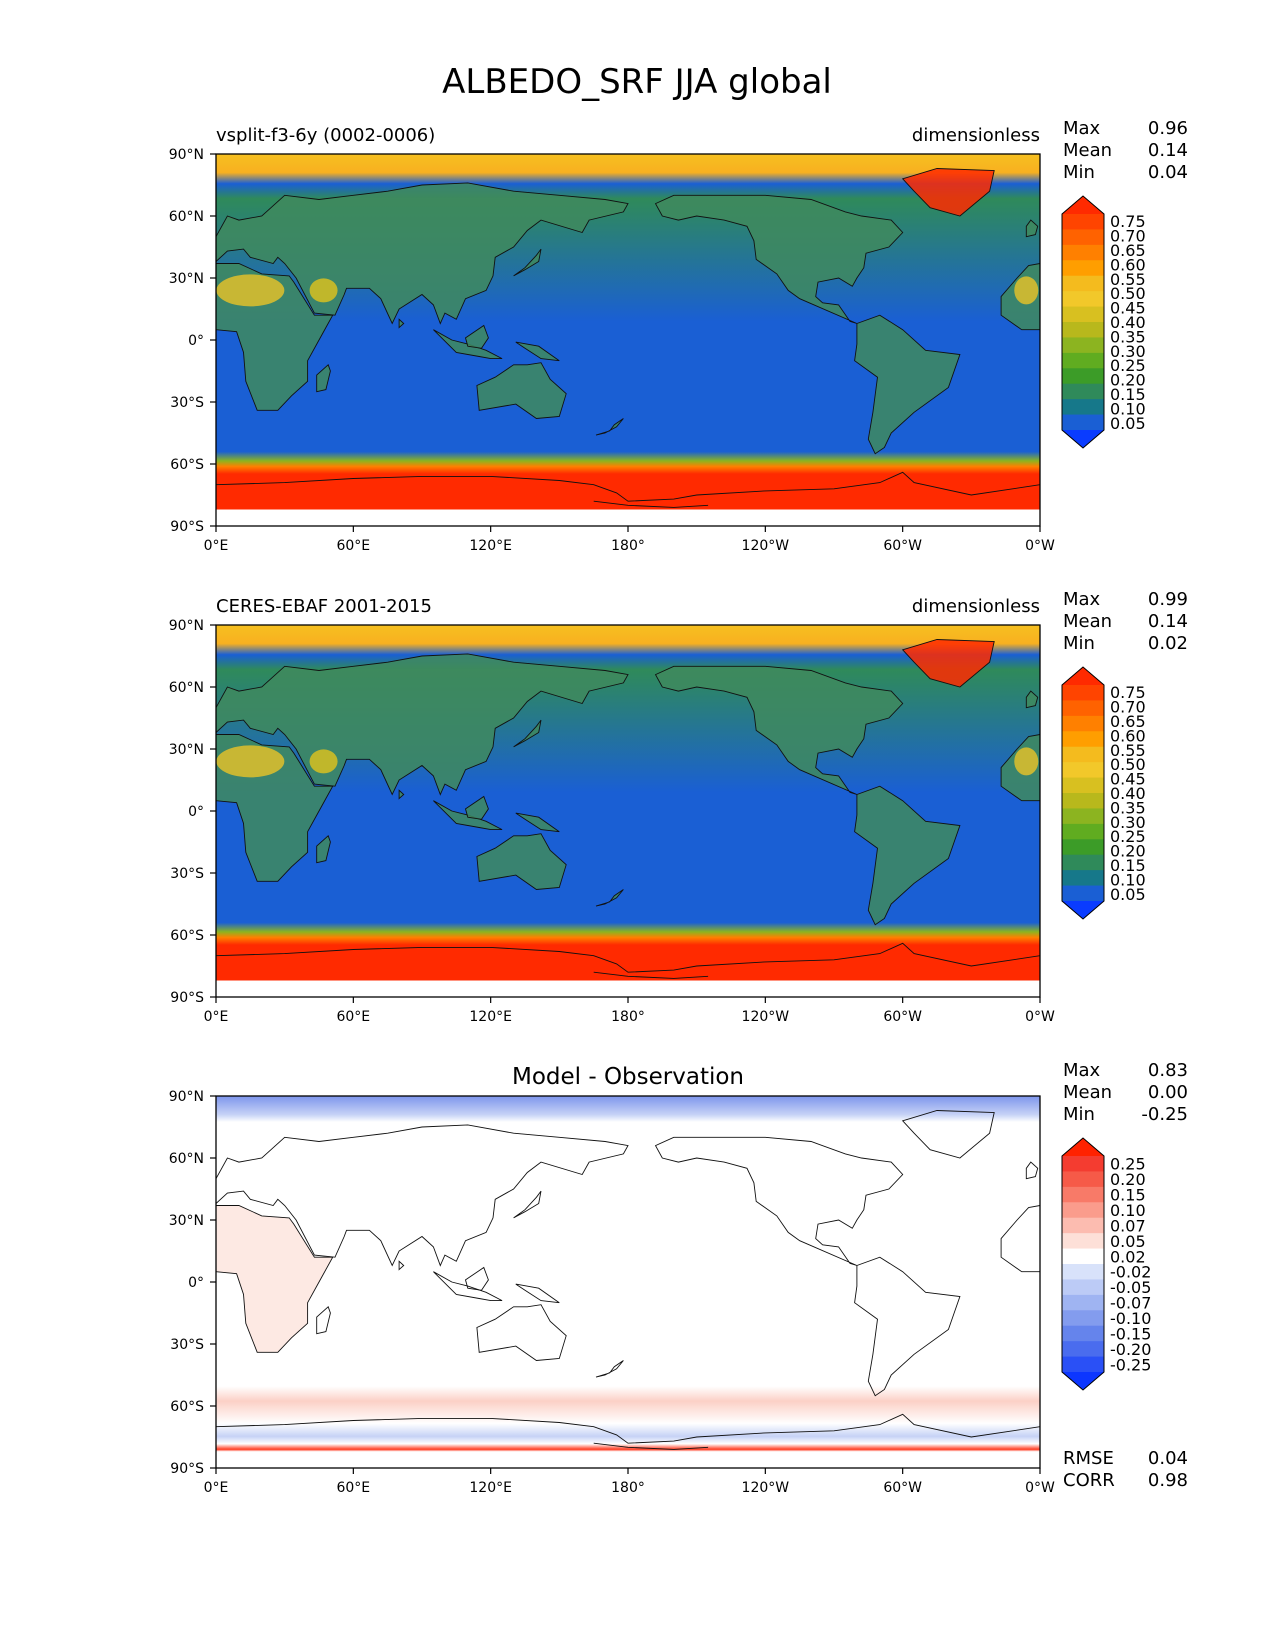 This screenshot has width=1275, height=1650. Describe the element at coordinates (976, 135) in the screenshot. I see `panel-units: dimensionless` at that location.